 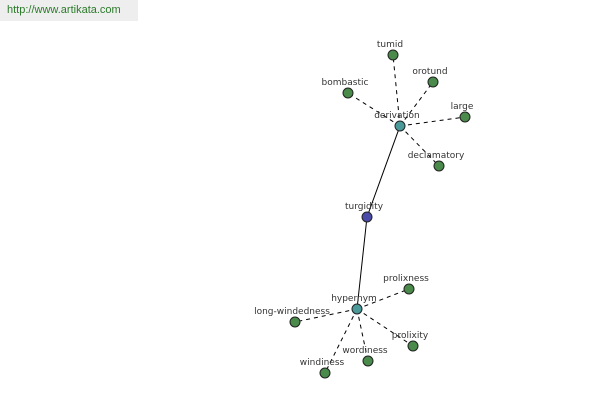 I want to click on node-label: orotund, so click(x=429, y=72).